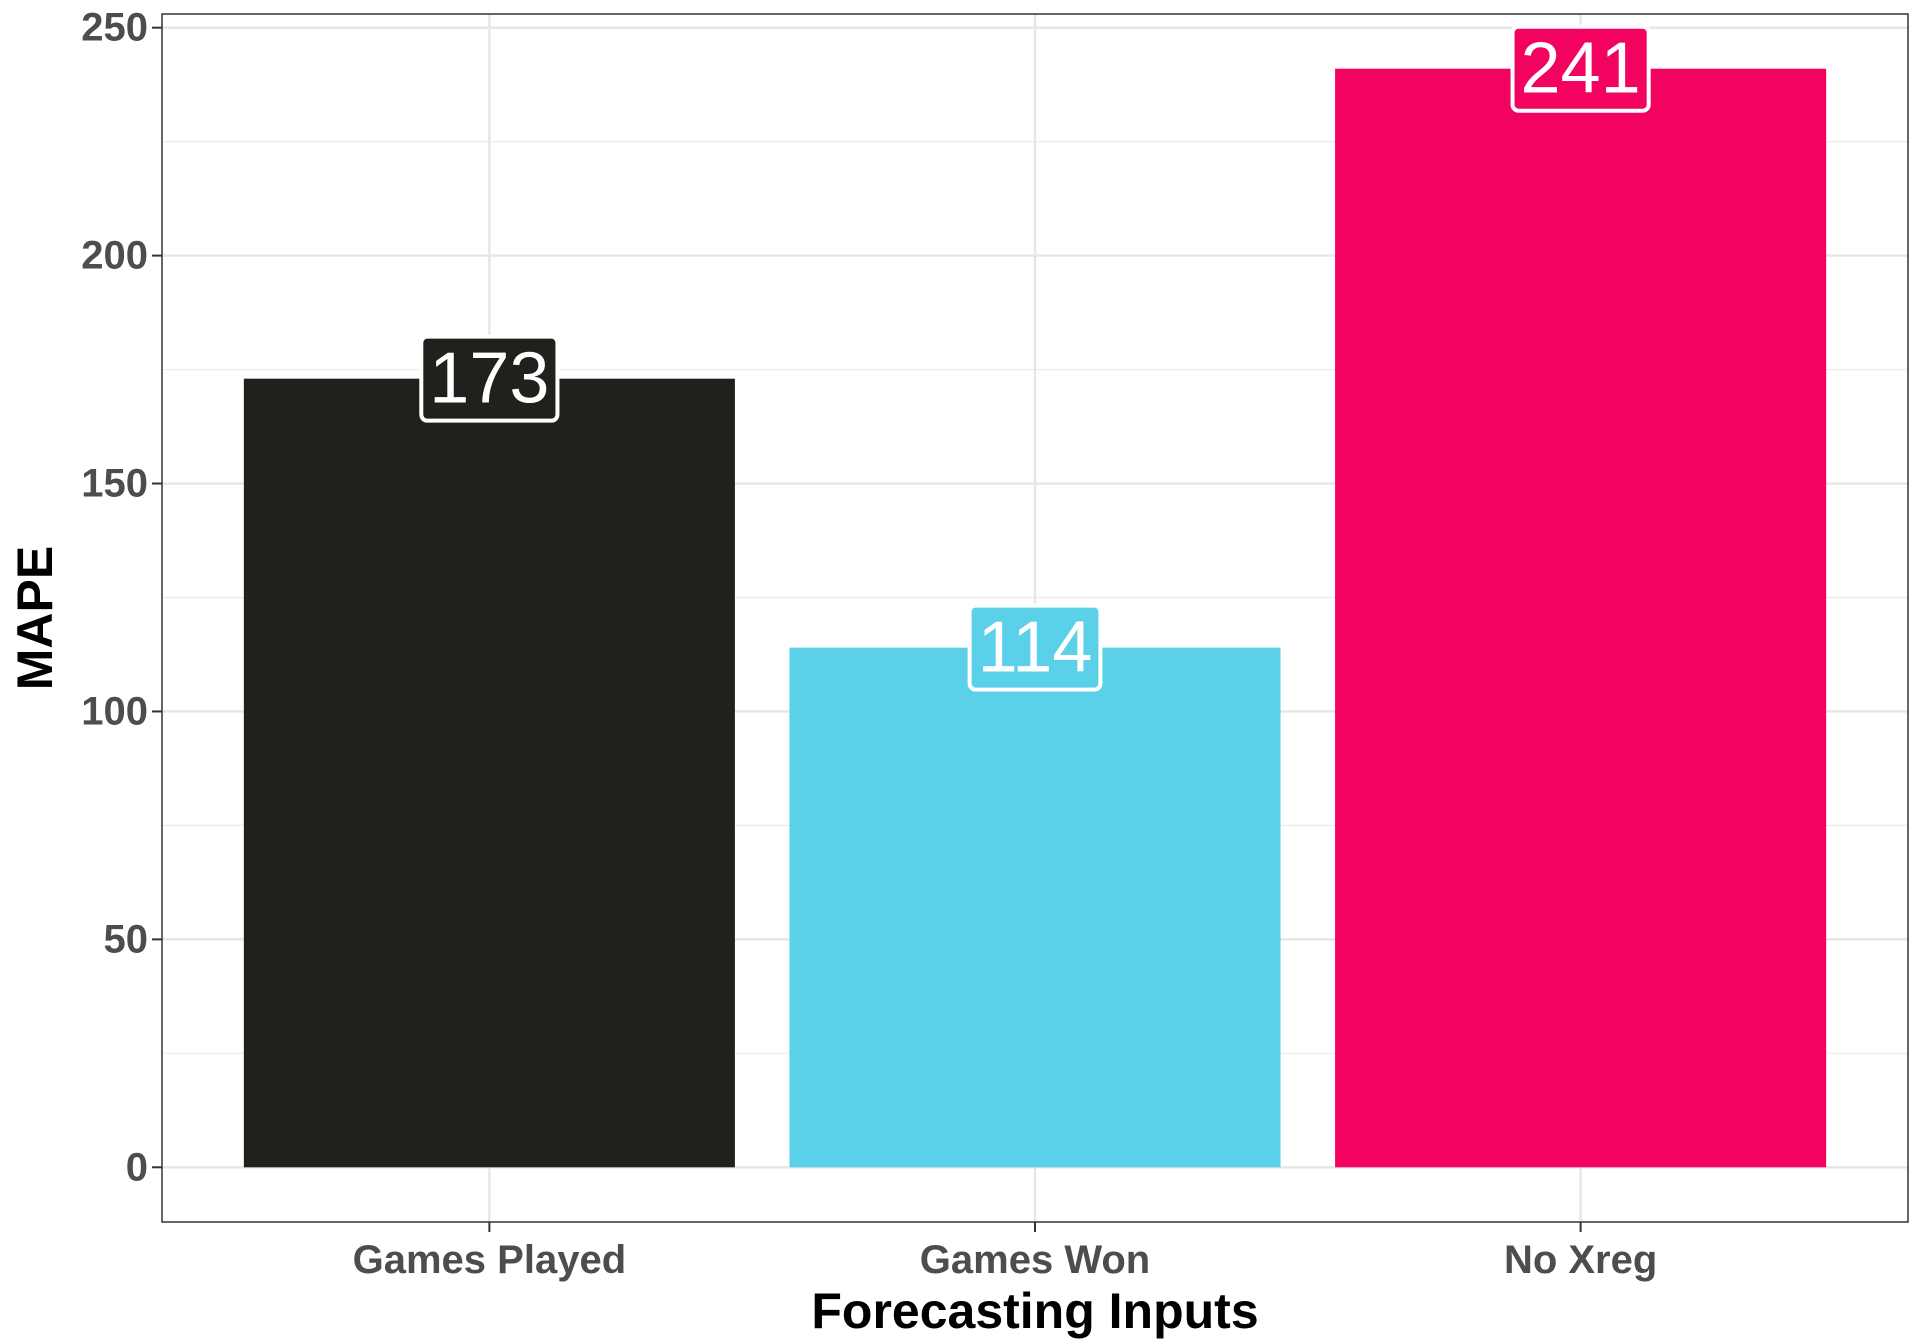 The height and width of the screenshot is (1344, 1920). I want to click on y-tick-label: 0, so click(137, 1167).